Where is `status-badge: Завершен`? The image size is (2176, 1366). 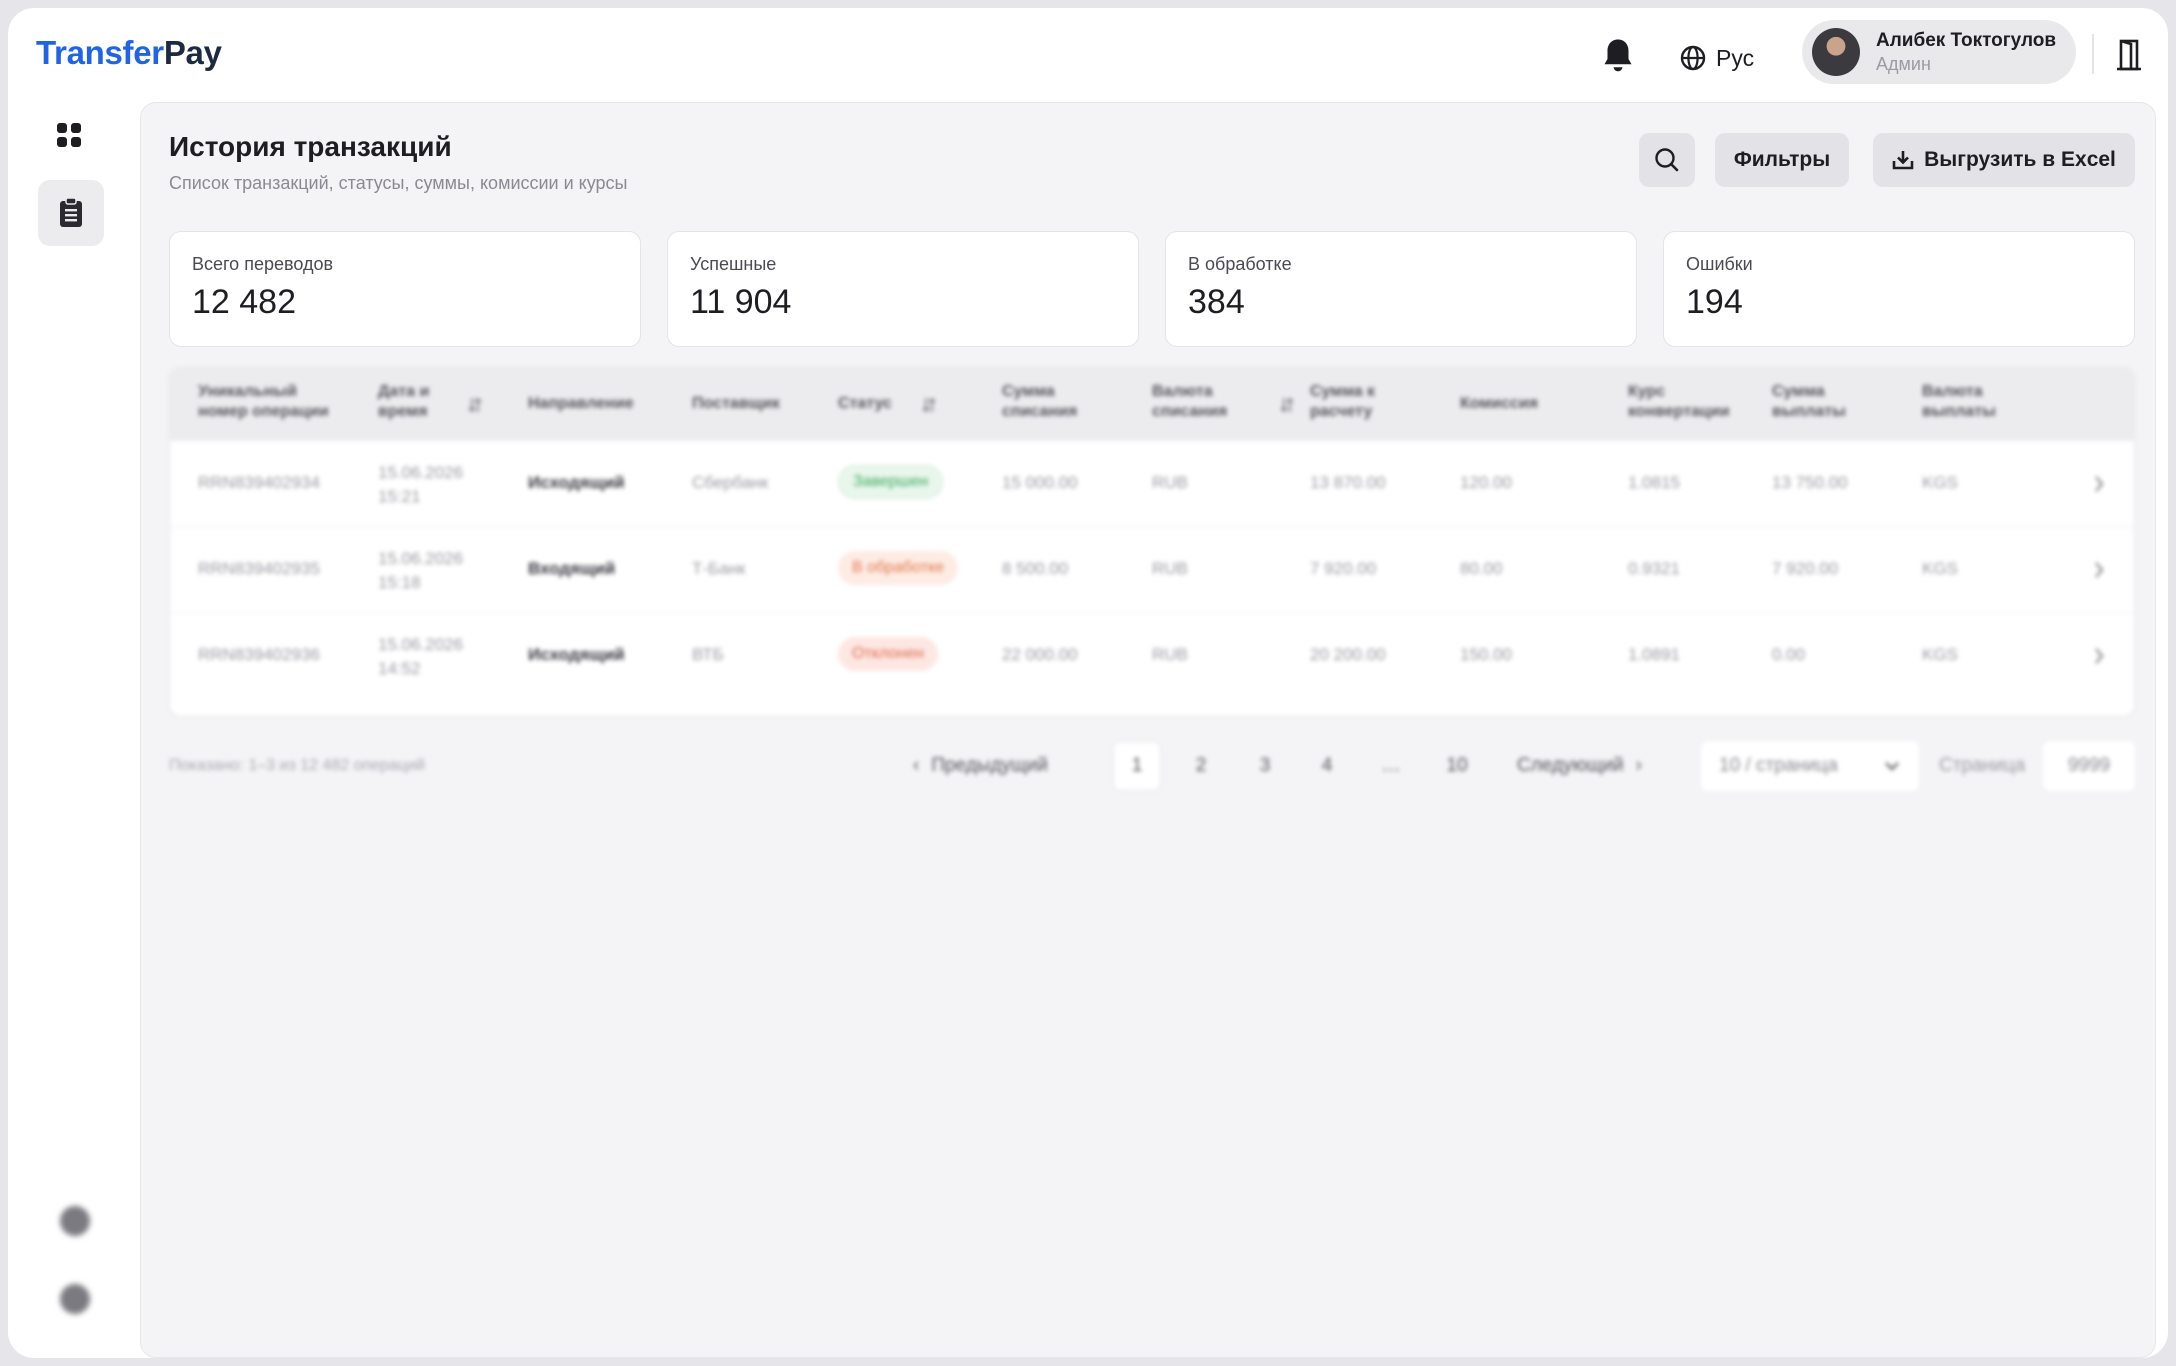
status-badge: Завершен is located at coordinates (891, 482).